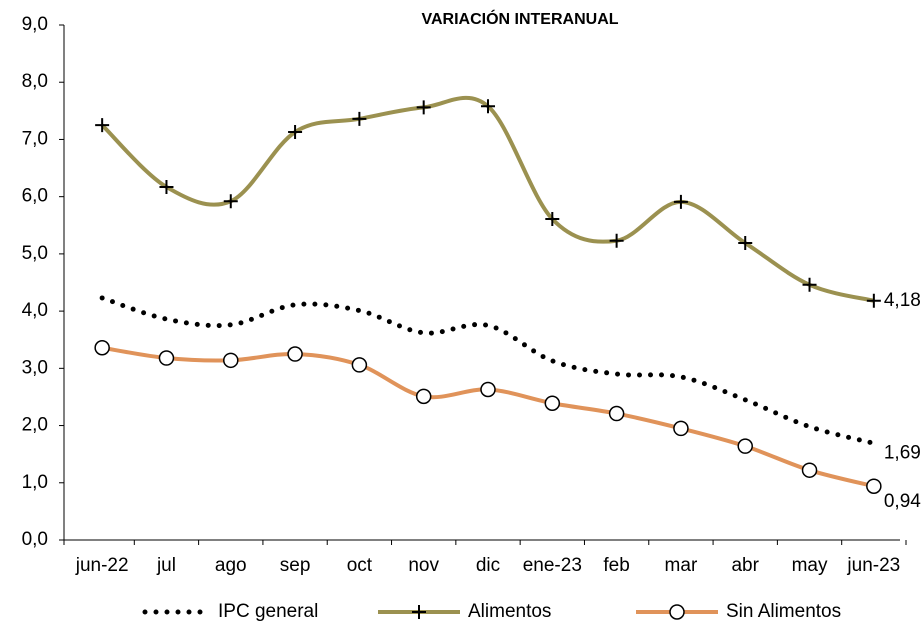 The height and width of the screenshot is (630, 922). Describe the element at coordinates (35, 138) in the screenshot. I see `y-tick-label: 7,0` at that location.